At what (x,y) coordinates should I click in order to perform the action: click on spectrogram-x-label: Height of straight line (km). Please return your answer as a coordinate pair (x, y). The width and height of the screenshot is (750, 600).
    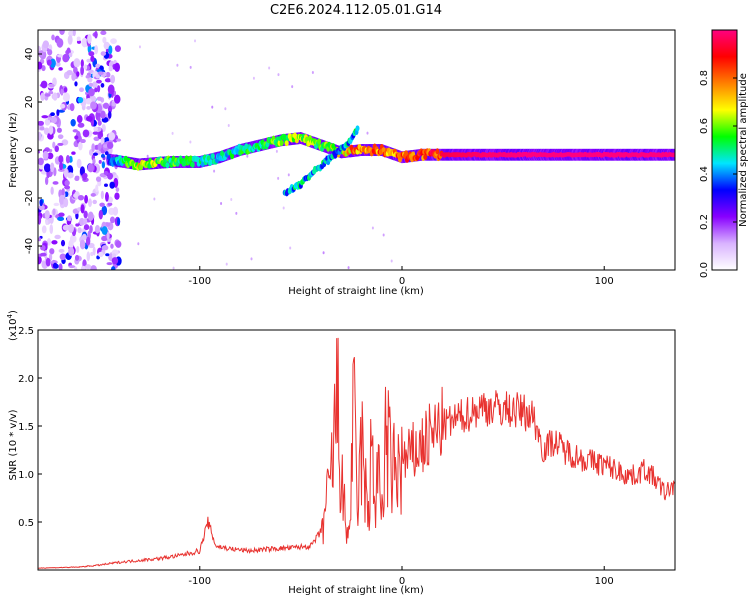
    Looking at the image, I should click on (356, 291).